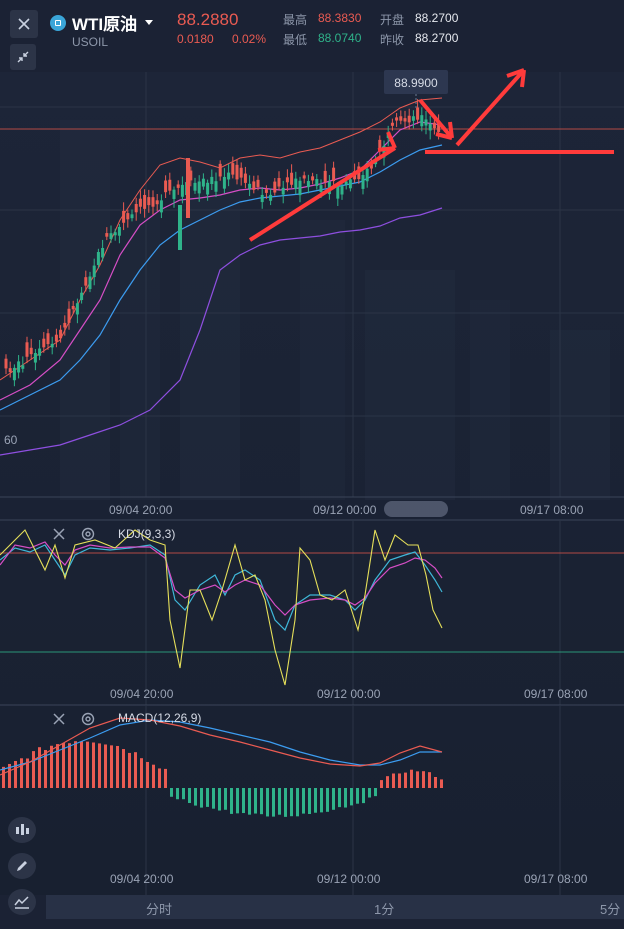  I want to click on last-price: 88.2880, so click(208, 19).